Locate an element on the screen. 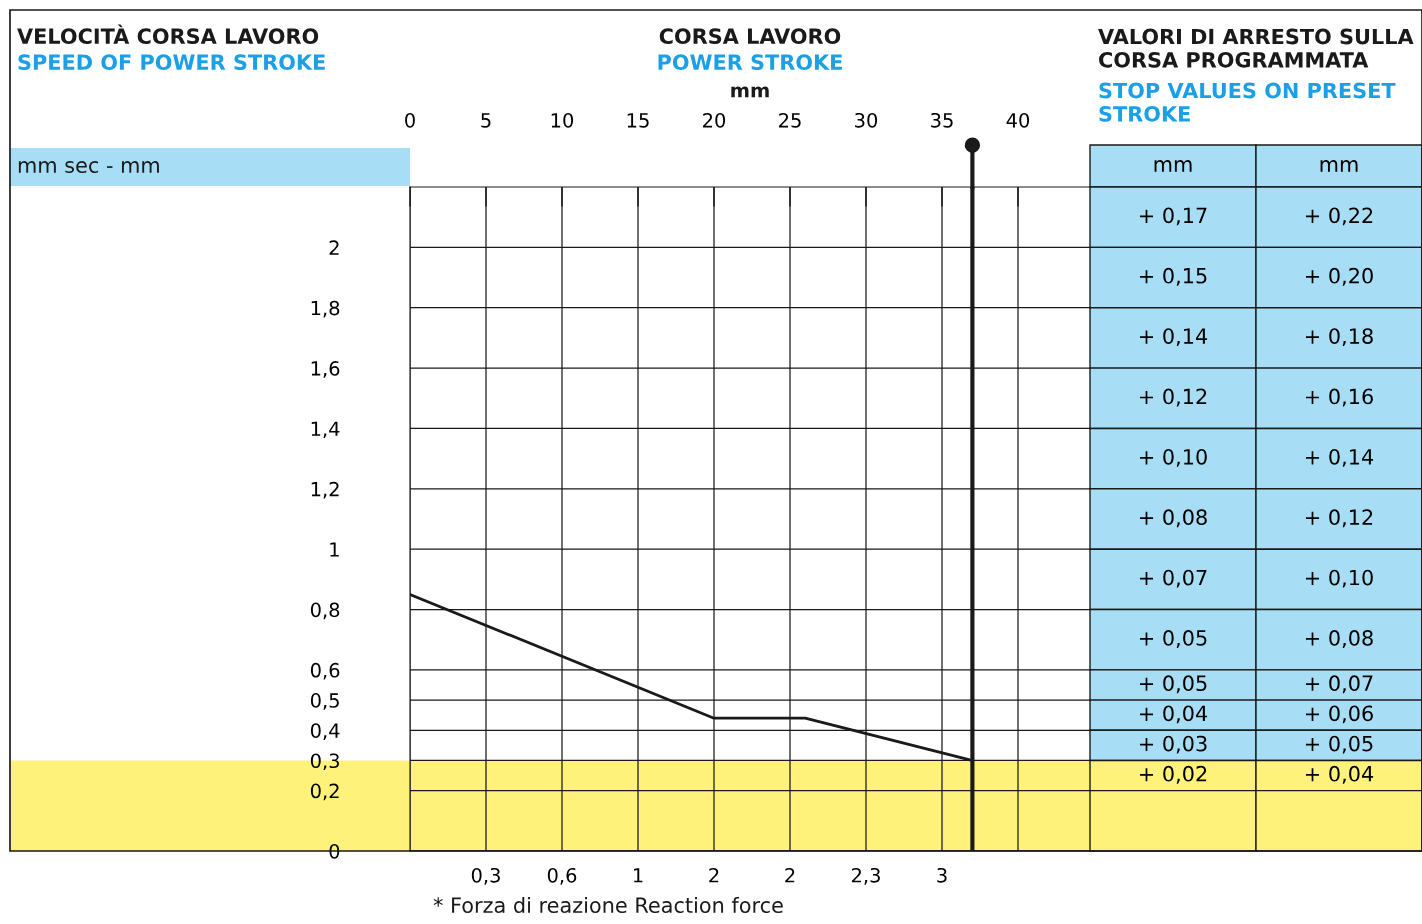 The width and height of the screenshot is (1422, 924). text: 0,6 is located at coordinates (562, 876).